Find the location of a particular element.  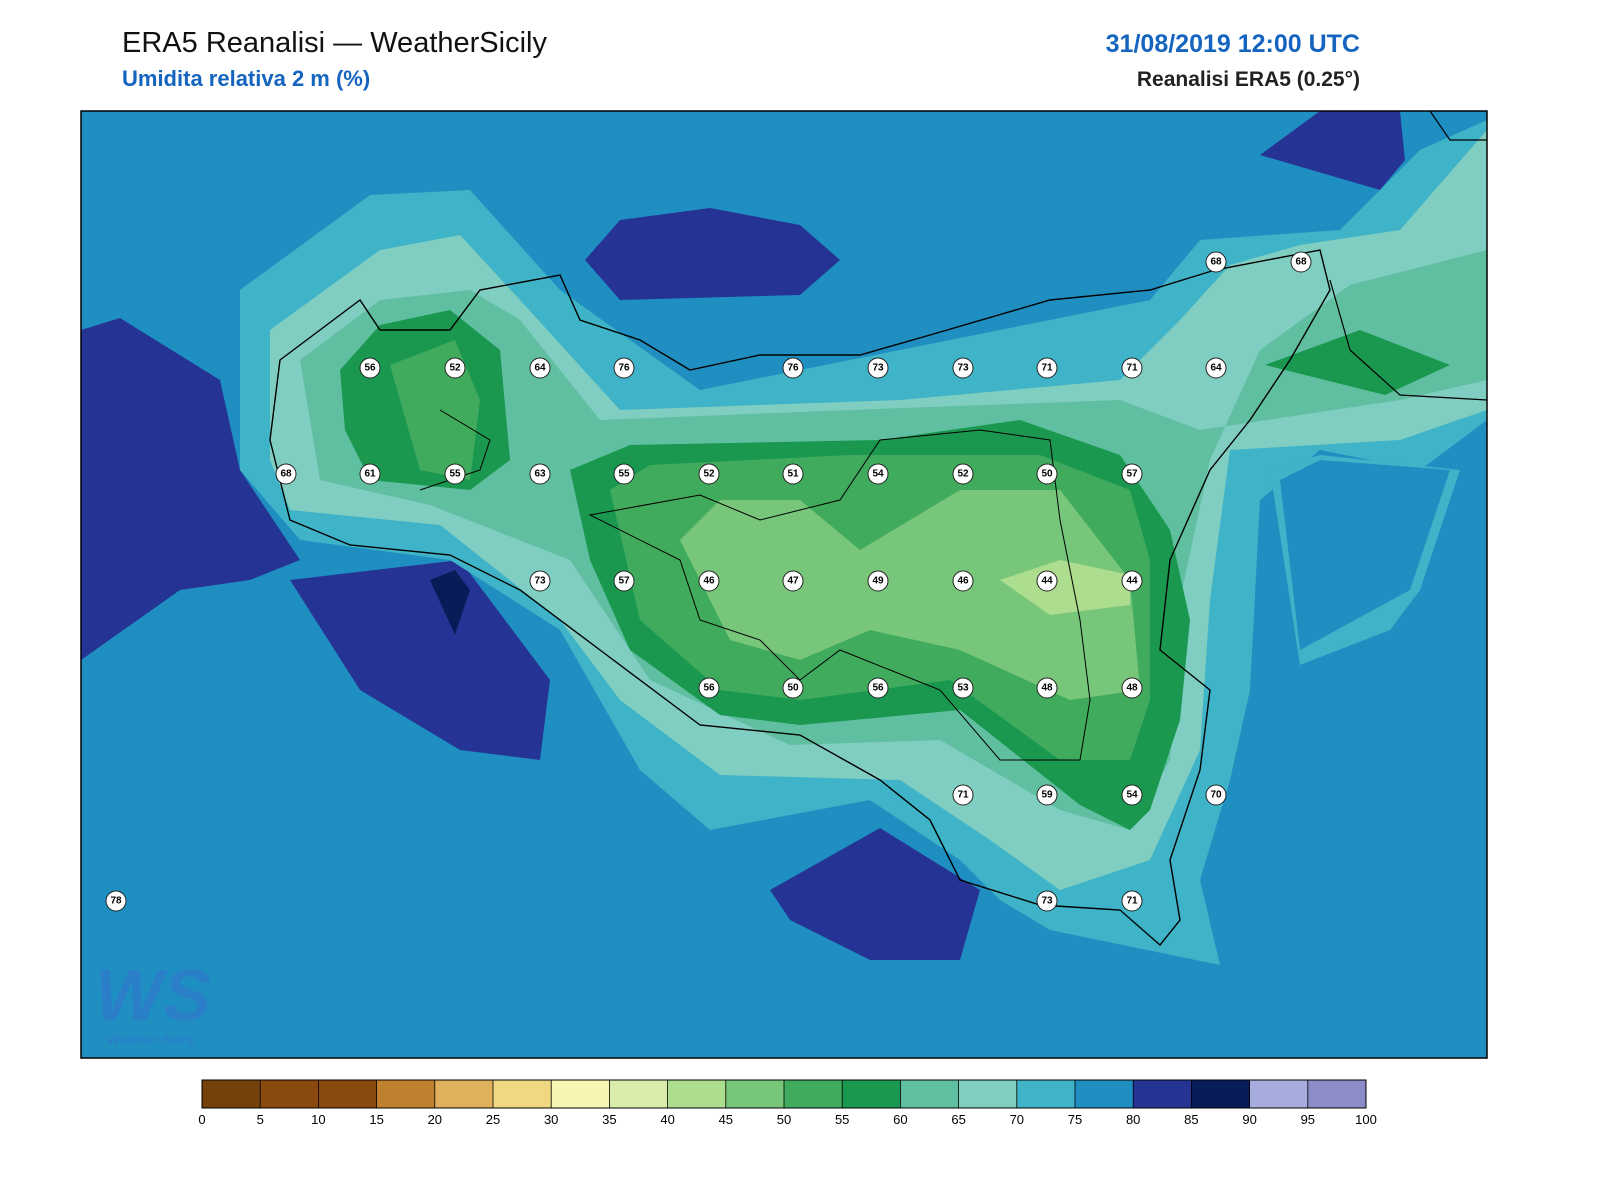

station: 71 is located at coordinates (1132, 901).